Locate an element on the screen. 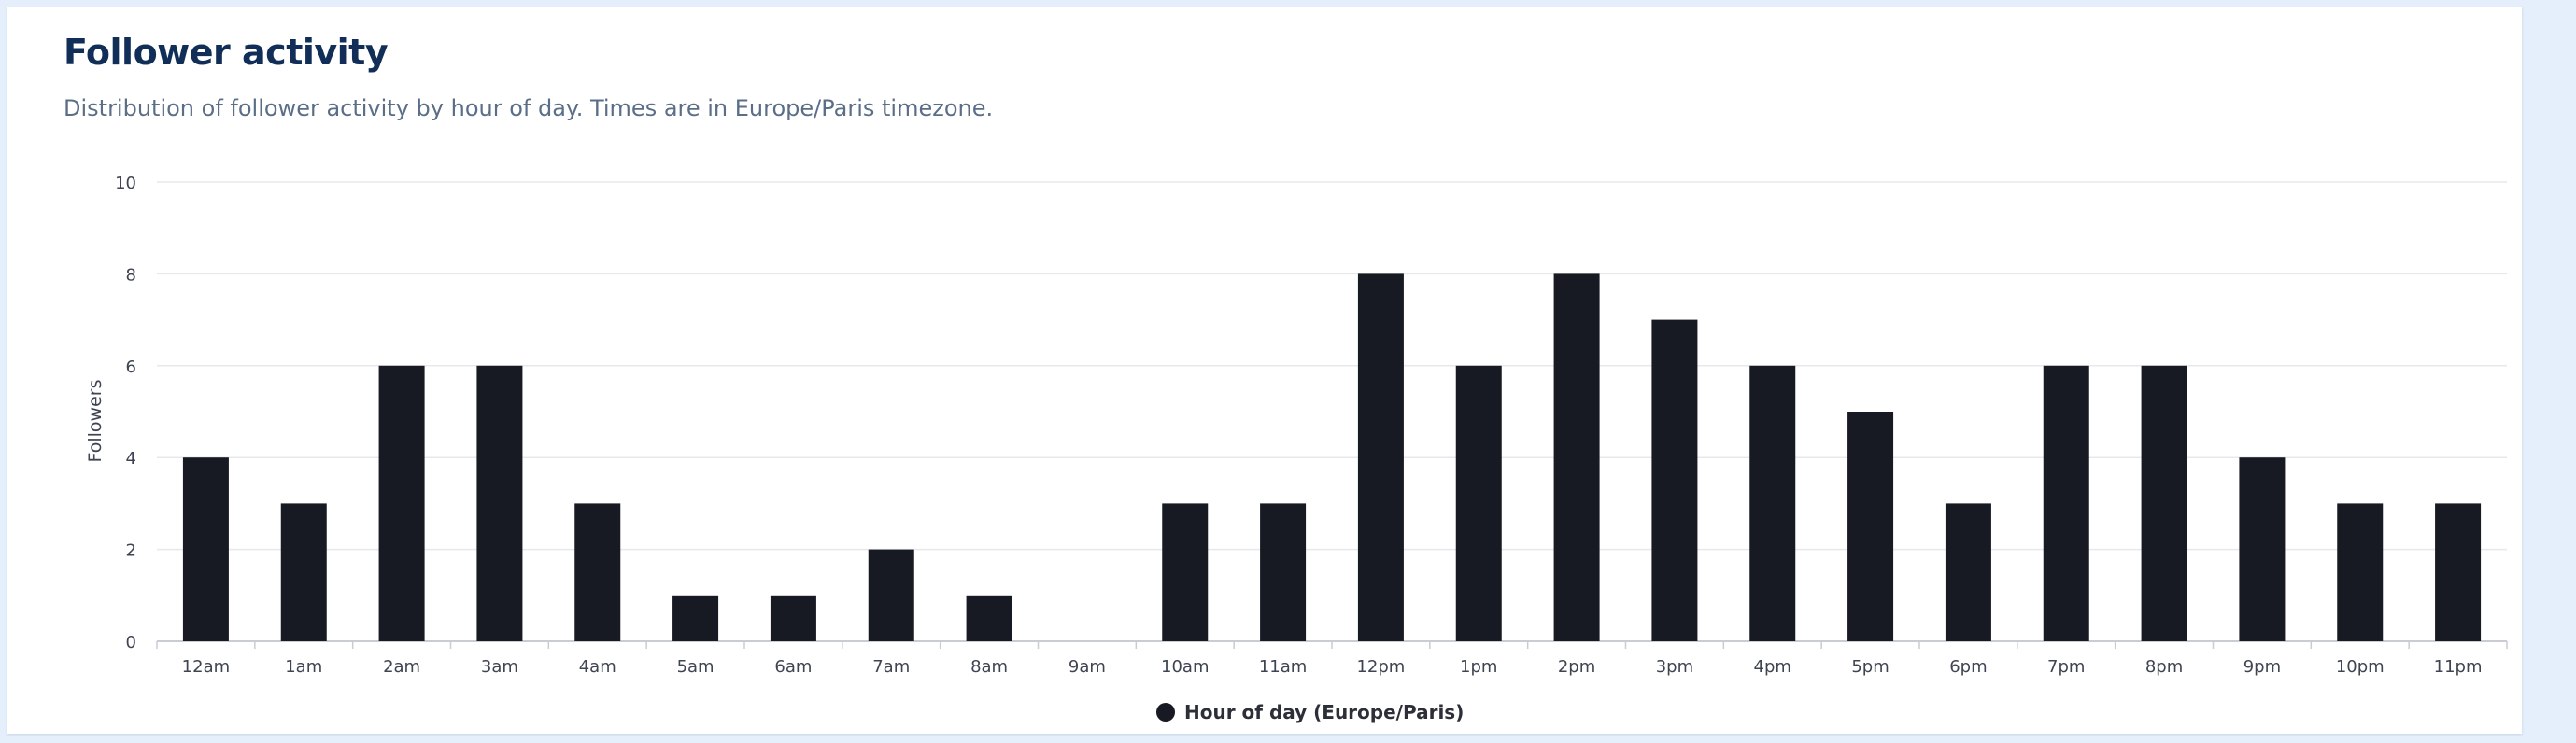 The height and width of the screenshot is (743, 2576). bar-12am is located at coordinates (205, 549).